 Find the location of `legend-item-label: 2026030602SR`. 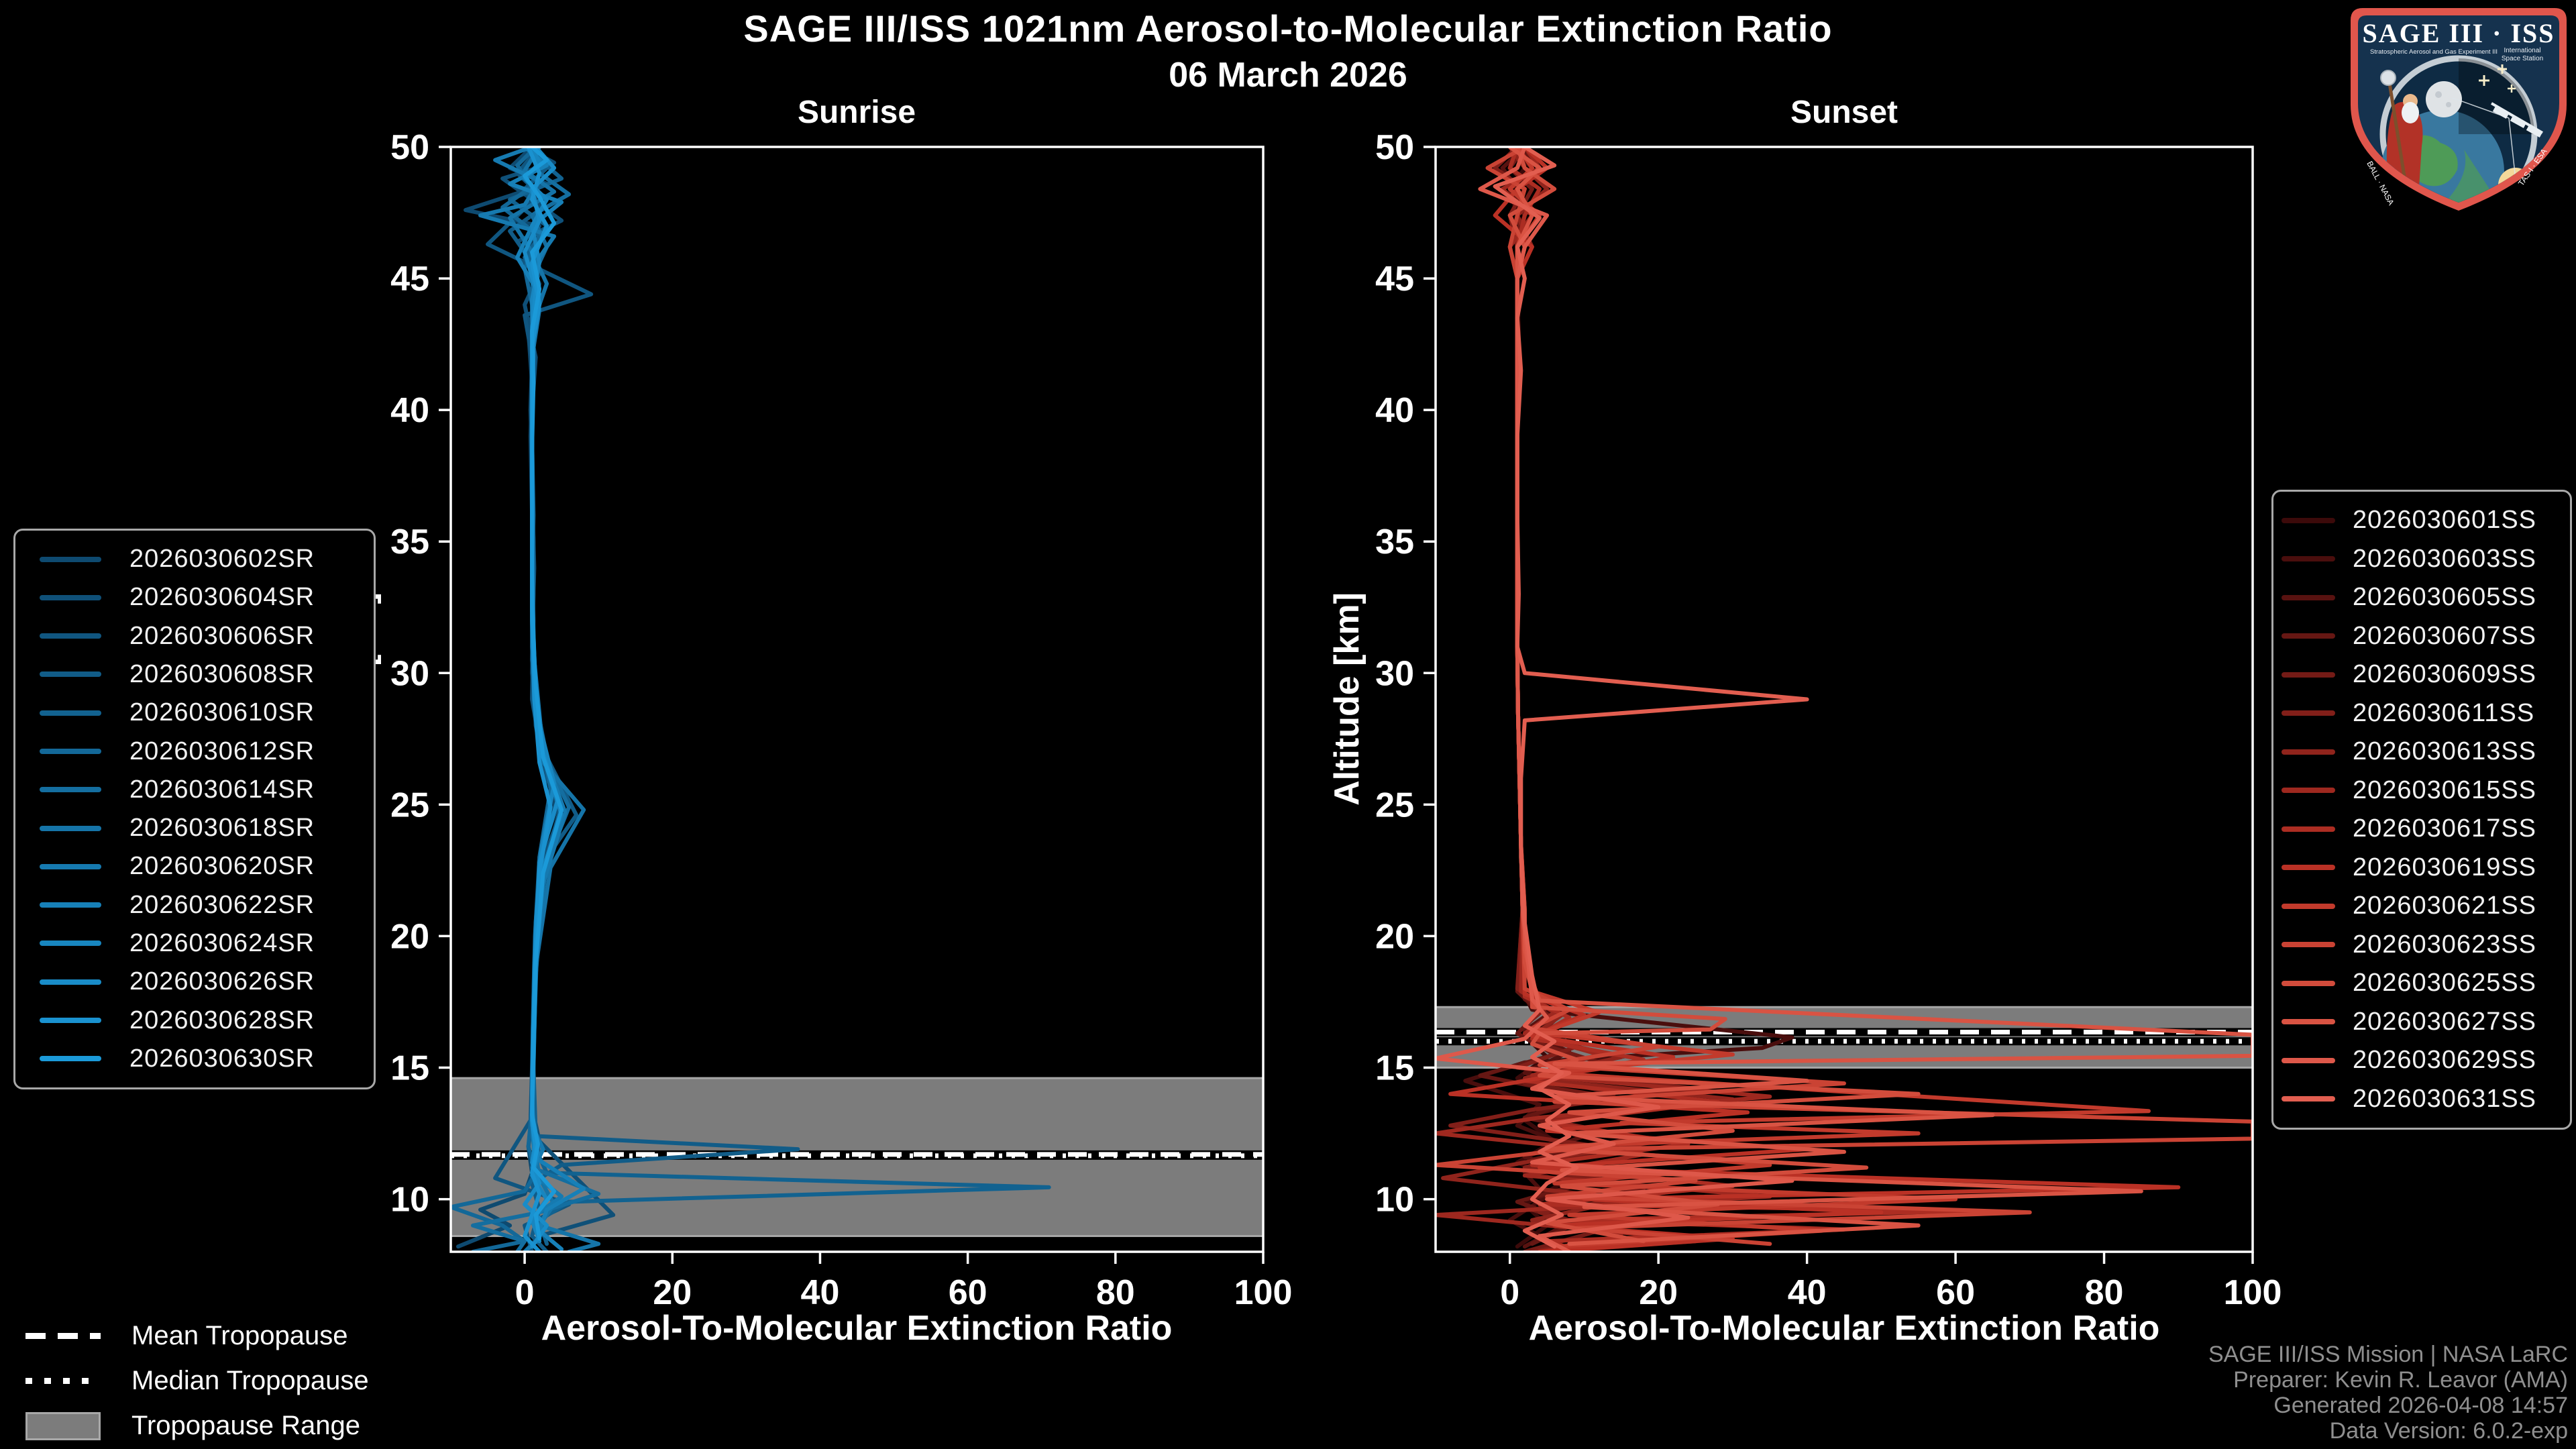

legend-item-label: 2026030602SR is located at coordinates (222, 559).